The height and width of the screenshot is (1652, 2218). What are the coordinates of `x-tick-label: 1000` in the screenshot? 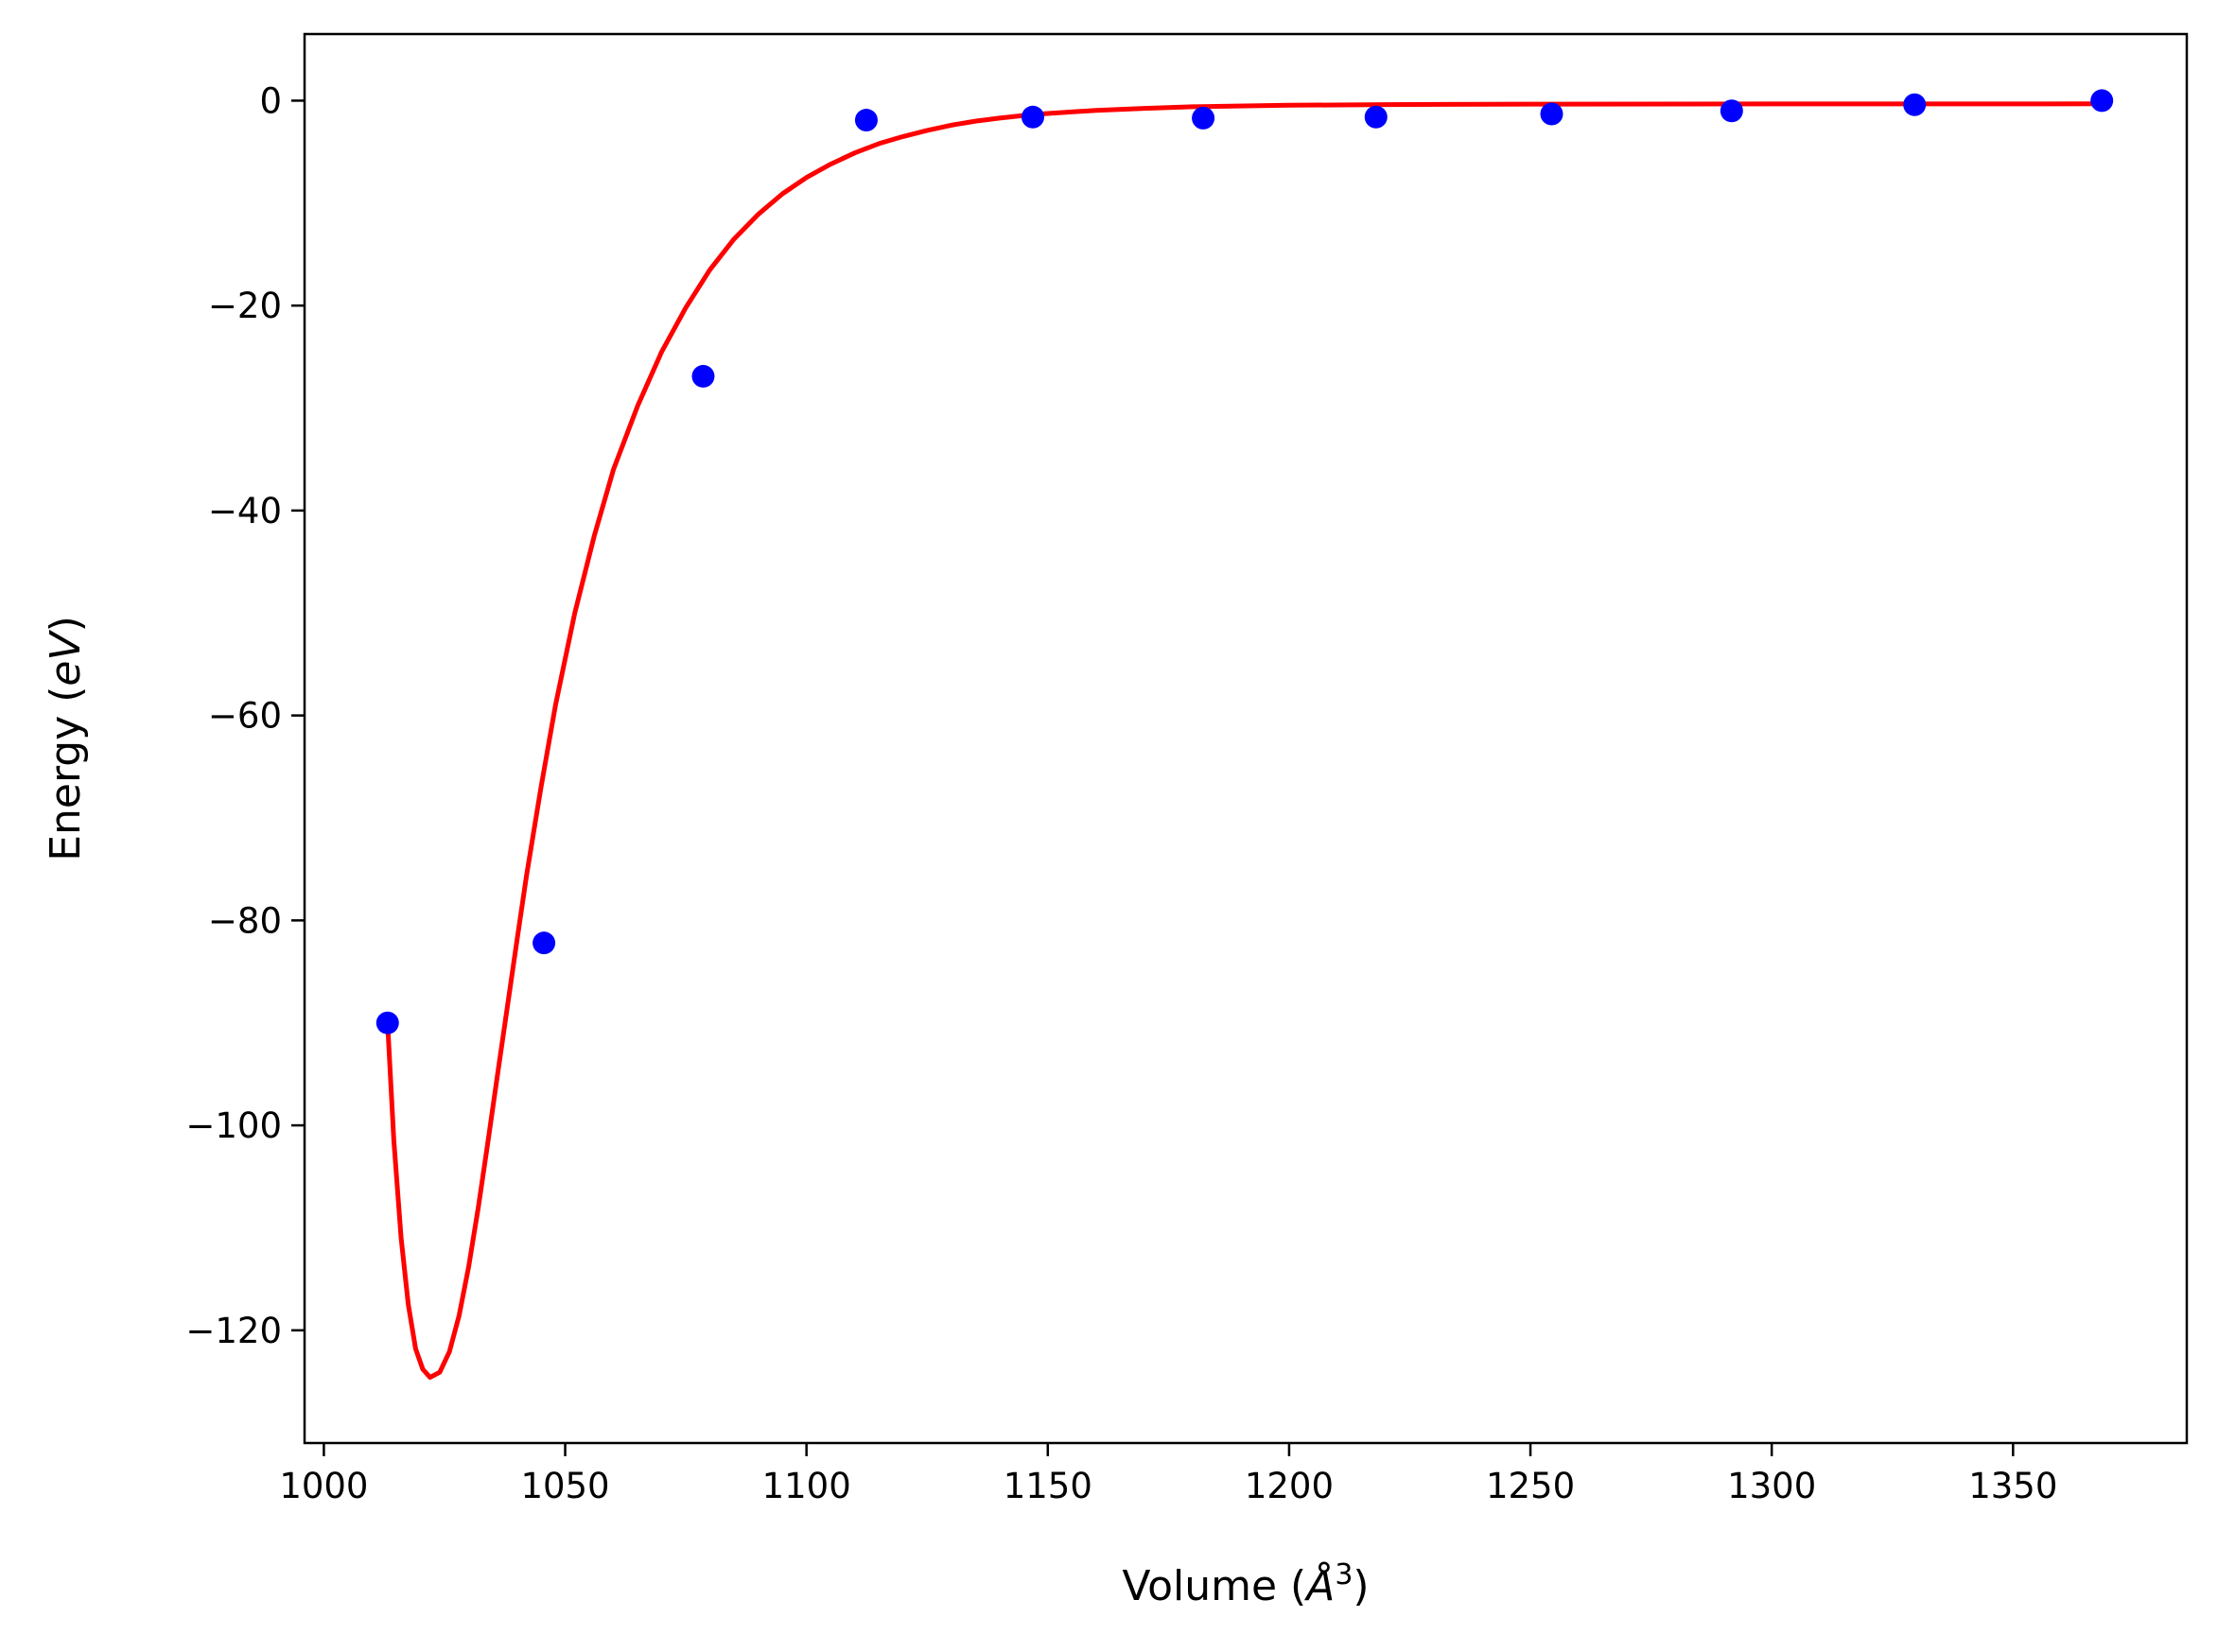 It's located at (323, 1486).